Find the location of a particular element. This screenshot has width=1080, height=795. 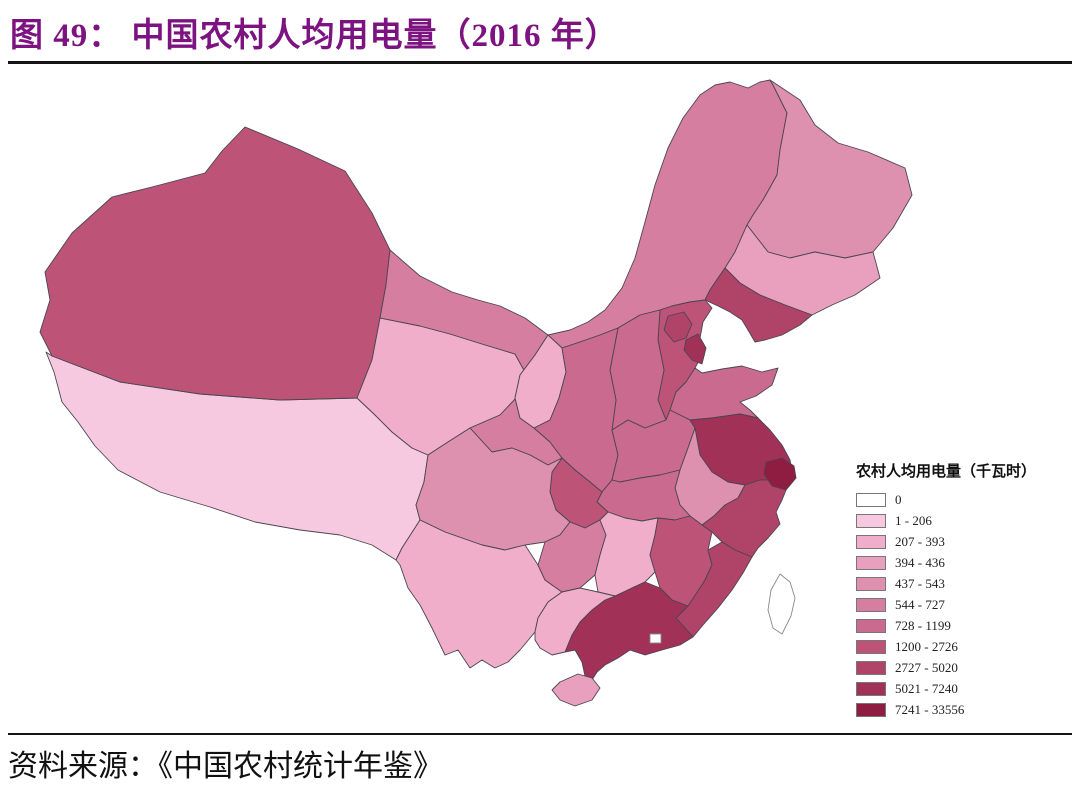

legend-item-label: 5021 - 7240 is located at coordinates (926, 688).